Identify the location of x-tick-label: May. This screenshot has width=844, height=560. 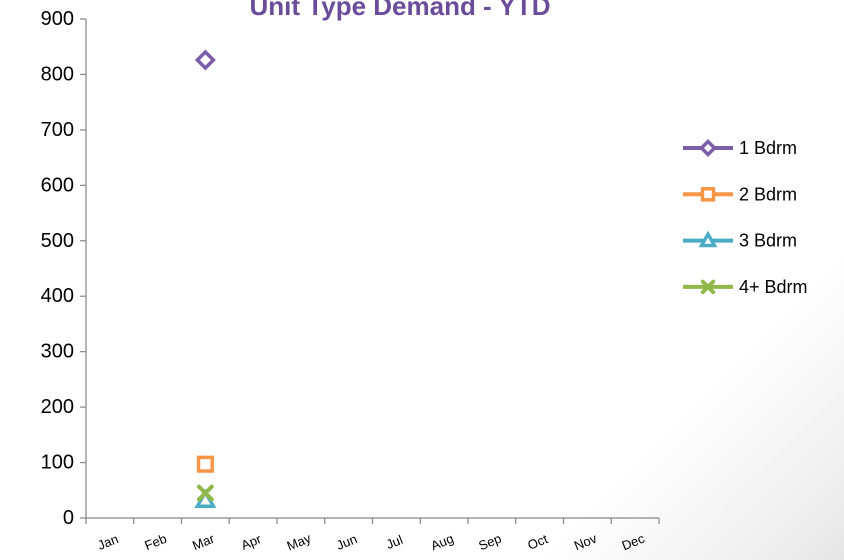
(299, 541).